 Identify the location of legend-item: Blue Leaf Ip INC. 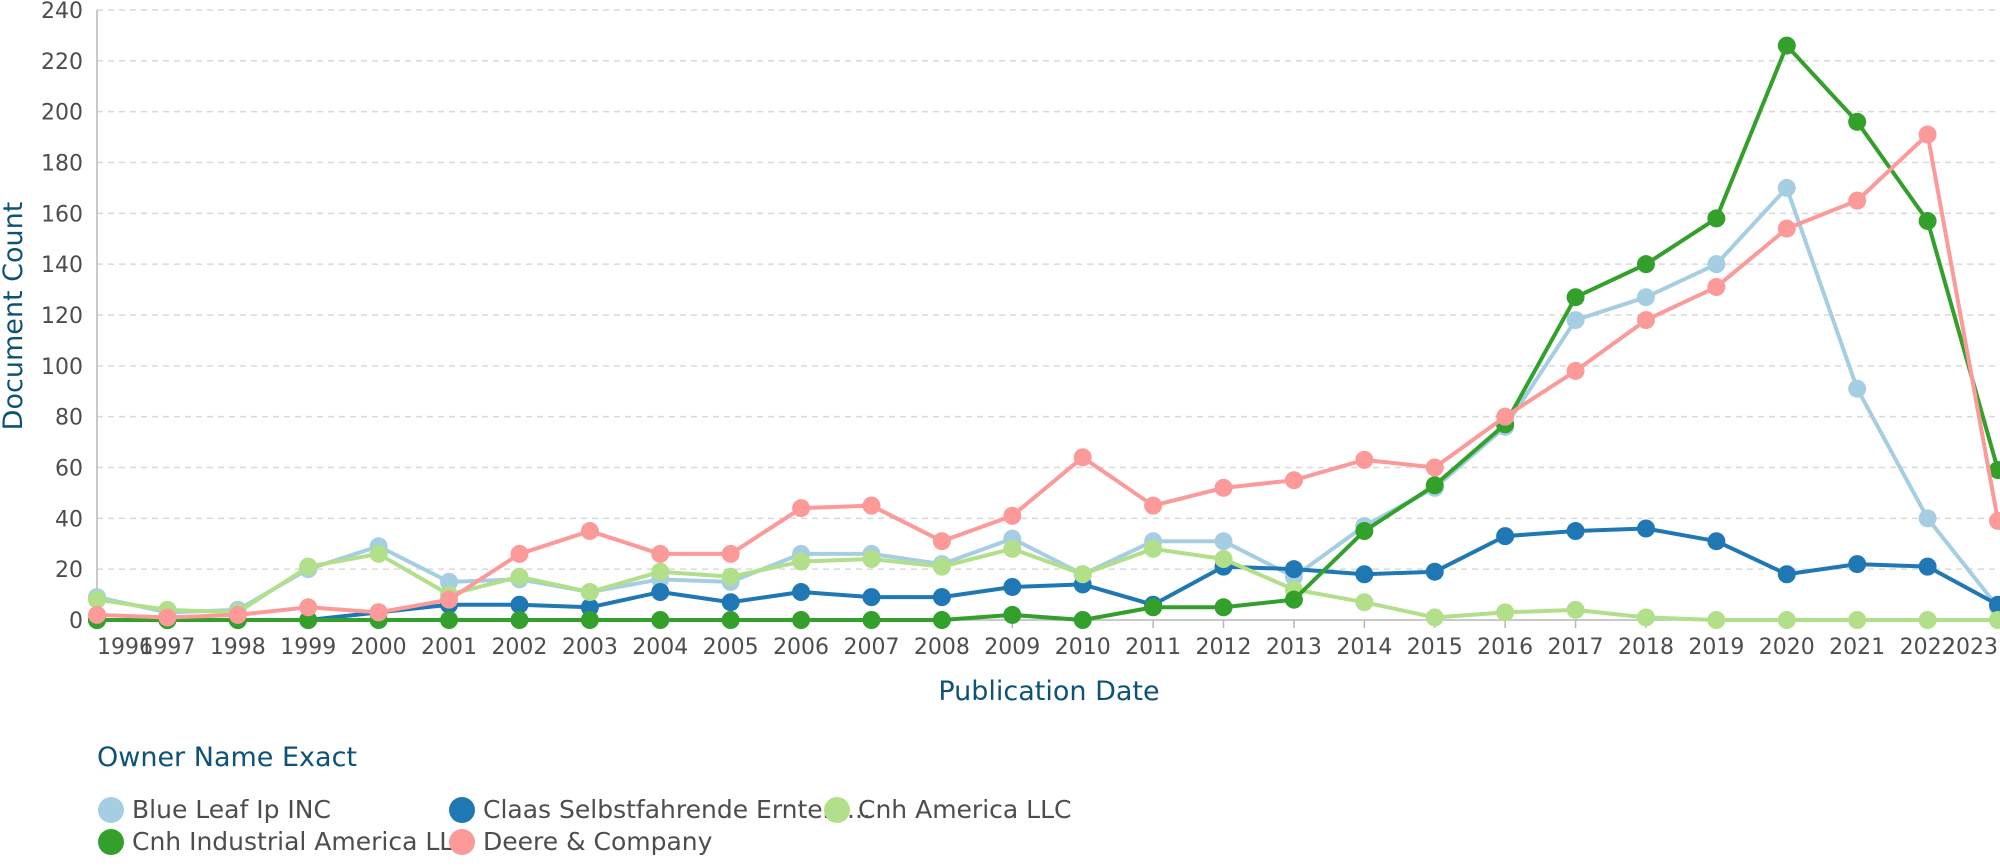
(214, 809).